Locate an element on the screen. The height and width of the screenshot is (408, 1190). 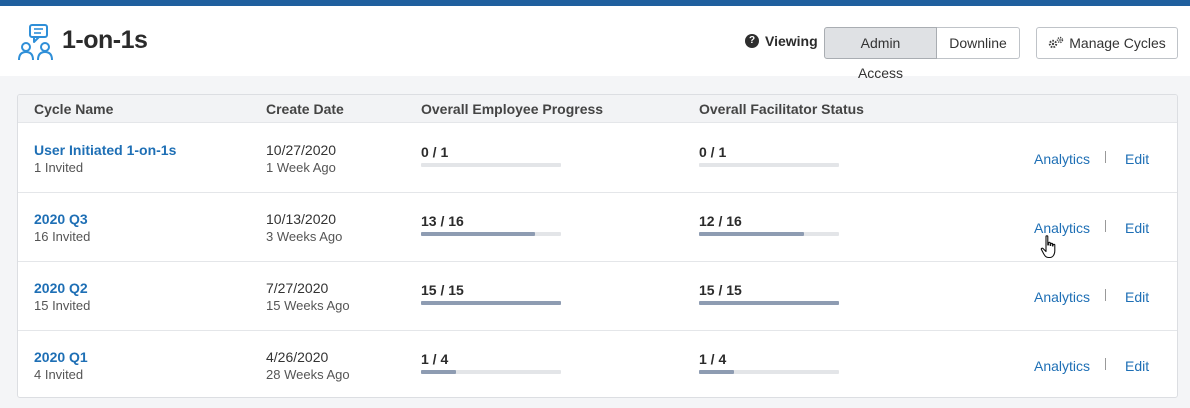
create-date: 10/27/2020 is located at coordinates (301, 150).